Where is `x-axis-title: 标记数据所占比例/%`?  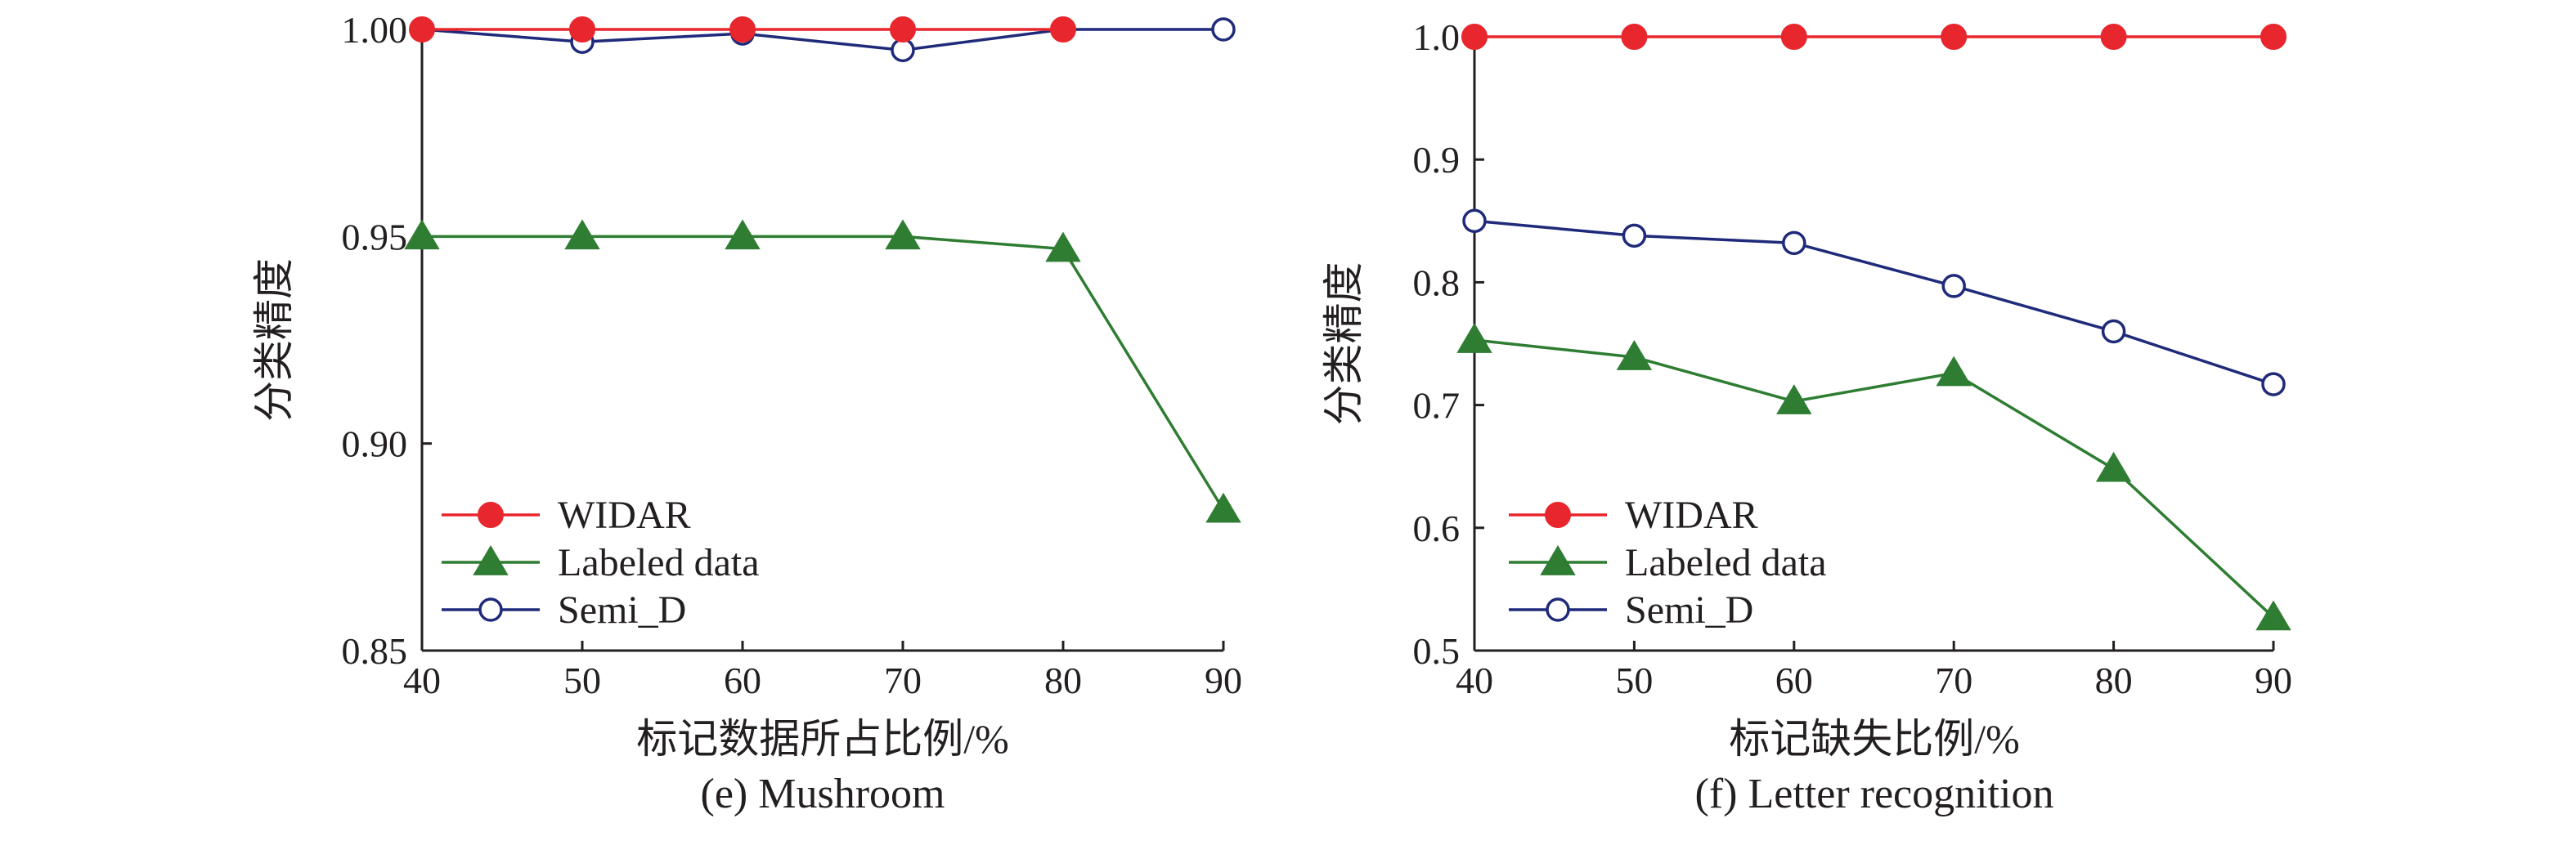
x-axis-title: 标记数据所占比例/% is located at coordinates (822, 739).